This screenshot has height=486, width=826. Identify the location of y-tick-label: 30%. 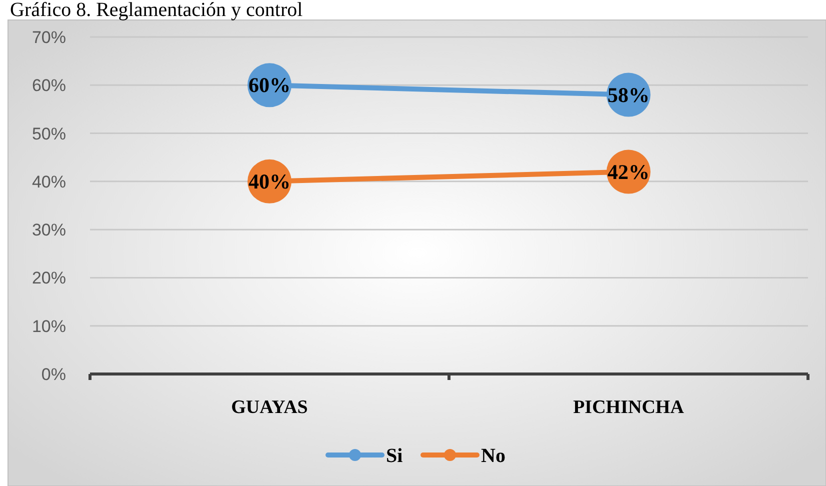
(49, 230).